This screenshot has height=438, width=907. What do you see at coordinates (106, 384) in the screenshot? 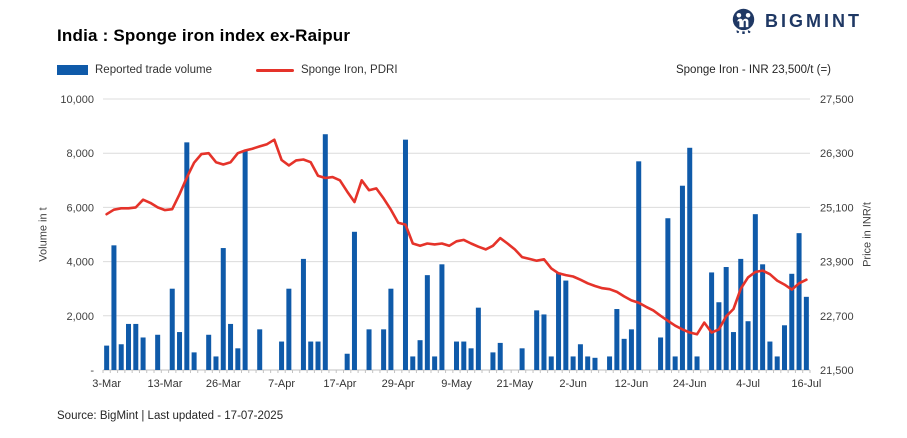
I see `x-axis-tick-label: 3-Mar` at bounding box center [106, 384].